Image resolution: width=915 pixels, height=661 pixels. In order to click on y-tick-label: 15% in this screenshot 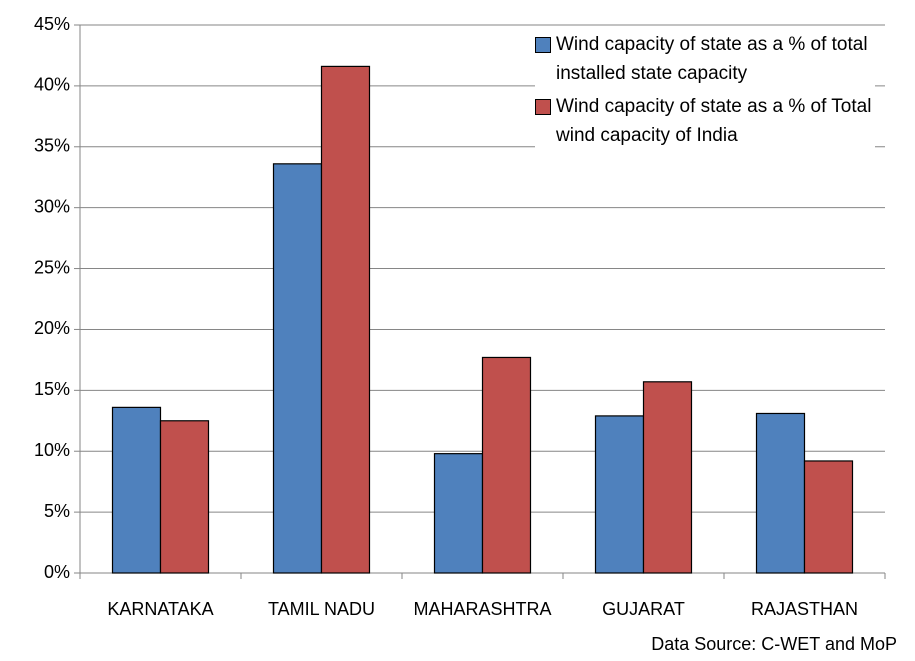, I will do `click(52, 389)`.